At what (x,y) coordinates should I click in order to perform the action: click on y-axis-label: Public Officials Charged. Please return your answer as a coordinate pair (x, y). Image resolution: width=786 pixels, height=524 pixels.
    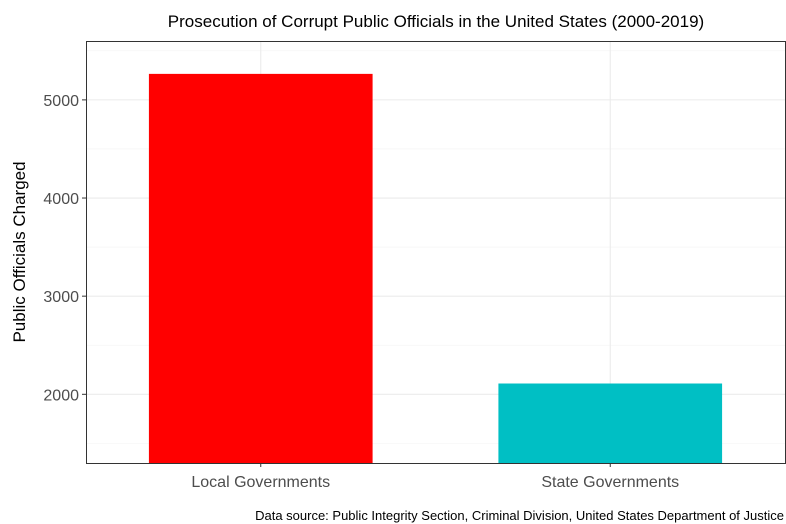
    Looking at the image, I should click on (19, 251).